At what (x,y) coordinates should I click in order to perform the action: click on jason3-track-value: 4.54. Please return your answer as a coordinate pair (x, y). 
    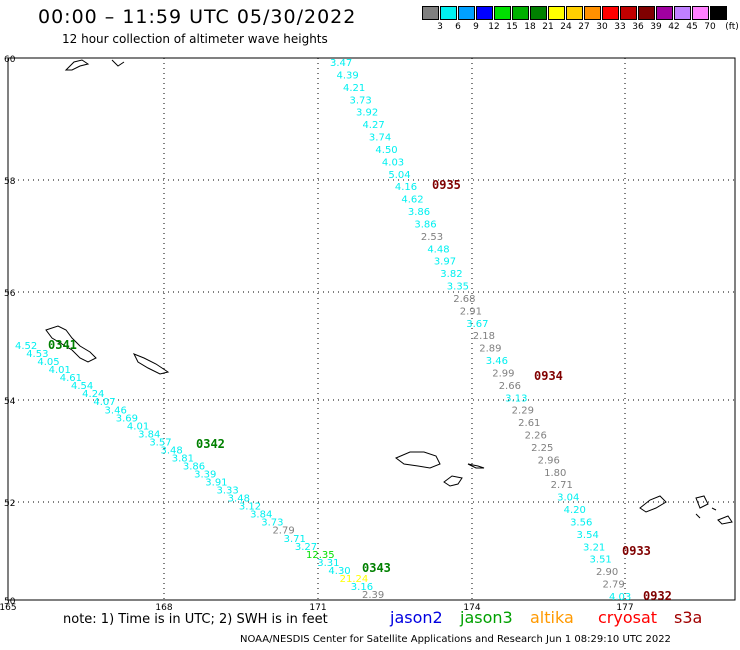
    Looking at the image, I should click on (82, 386).